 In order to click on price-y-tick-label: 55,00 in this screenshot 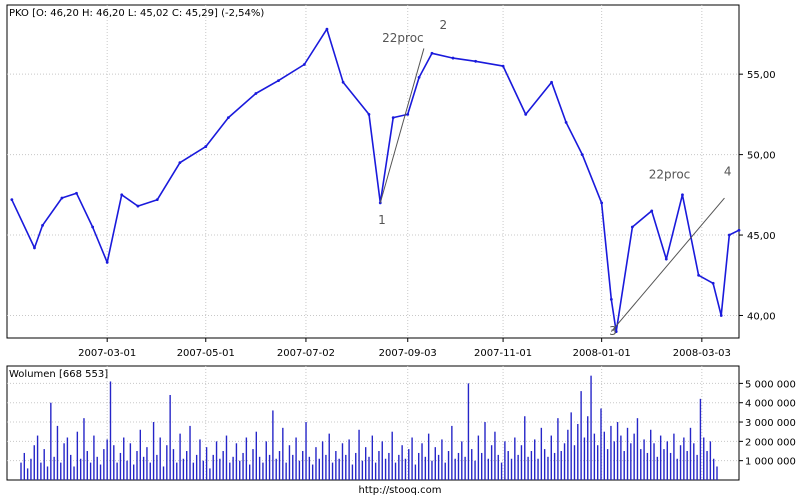, I will do `click(761, 75)`.